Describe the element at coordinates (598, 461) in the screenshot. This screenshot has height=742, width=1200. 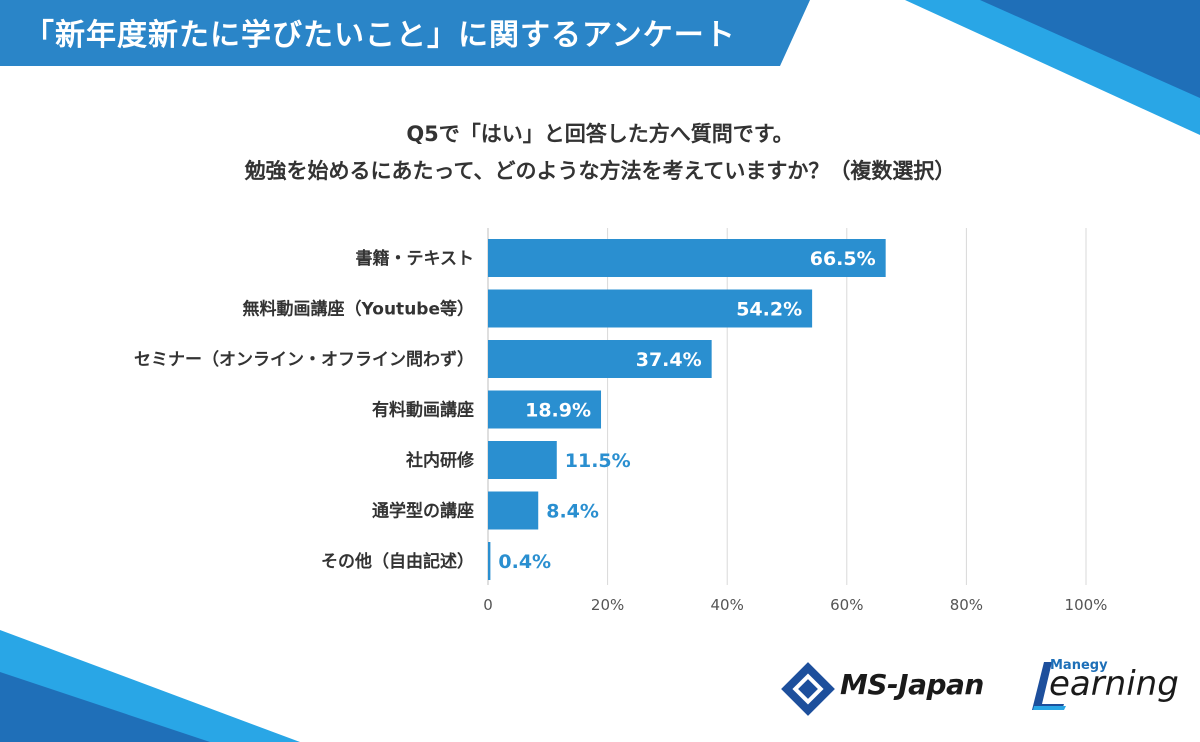
I see `value-label: 11.5%` at that location.